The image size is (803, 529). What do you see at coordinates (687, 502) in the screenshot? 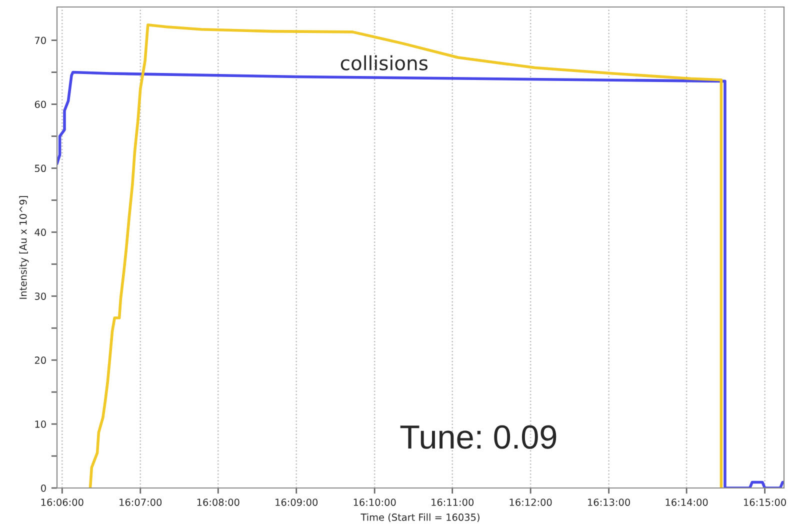
I see `x-tick-label: 16:14:00` at bounding box center [687, 502].